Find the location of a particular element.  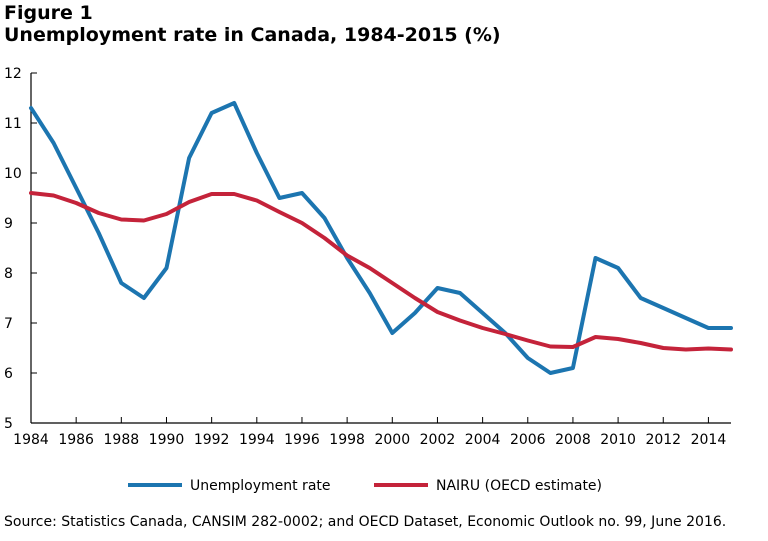

figure-label: Figure 1 is located at coordinates (48, 13).